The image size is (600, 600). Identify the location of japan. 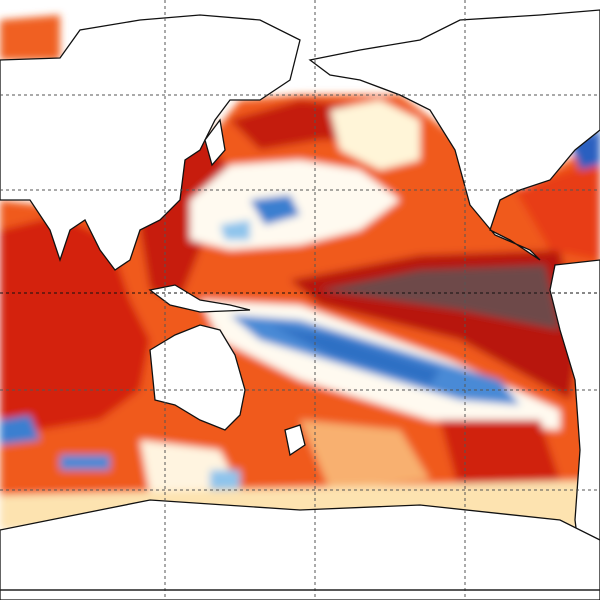
(215, 142).